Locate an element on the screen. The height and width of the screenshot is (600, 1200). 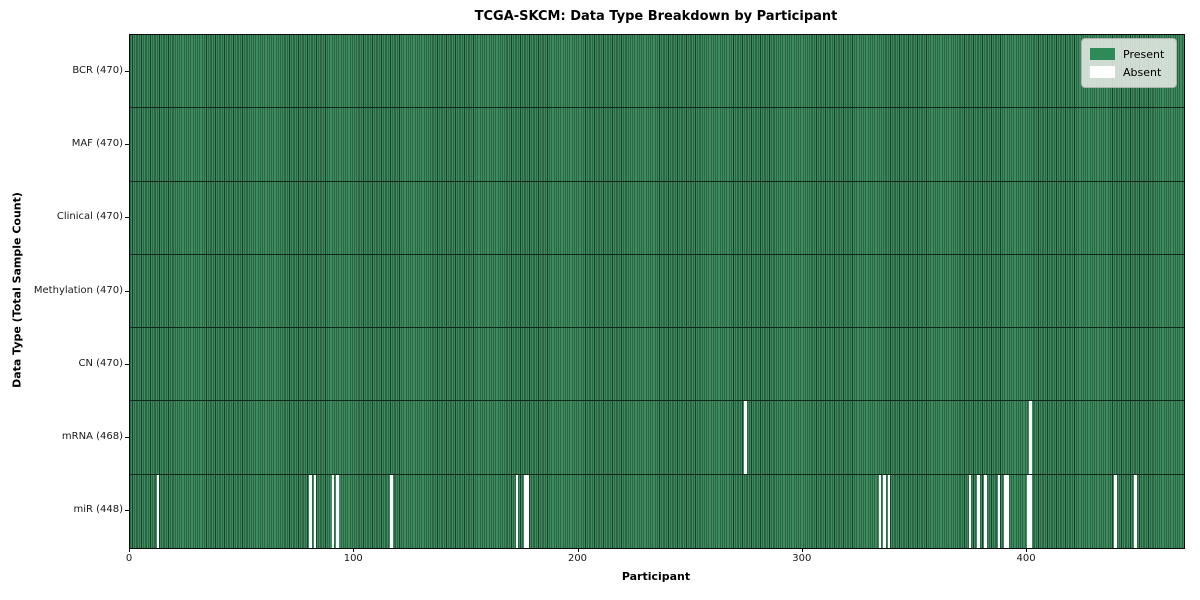
heatmap-row-cn is located at coordinates (657, 365).